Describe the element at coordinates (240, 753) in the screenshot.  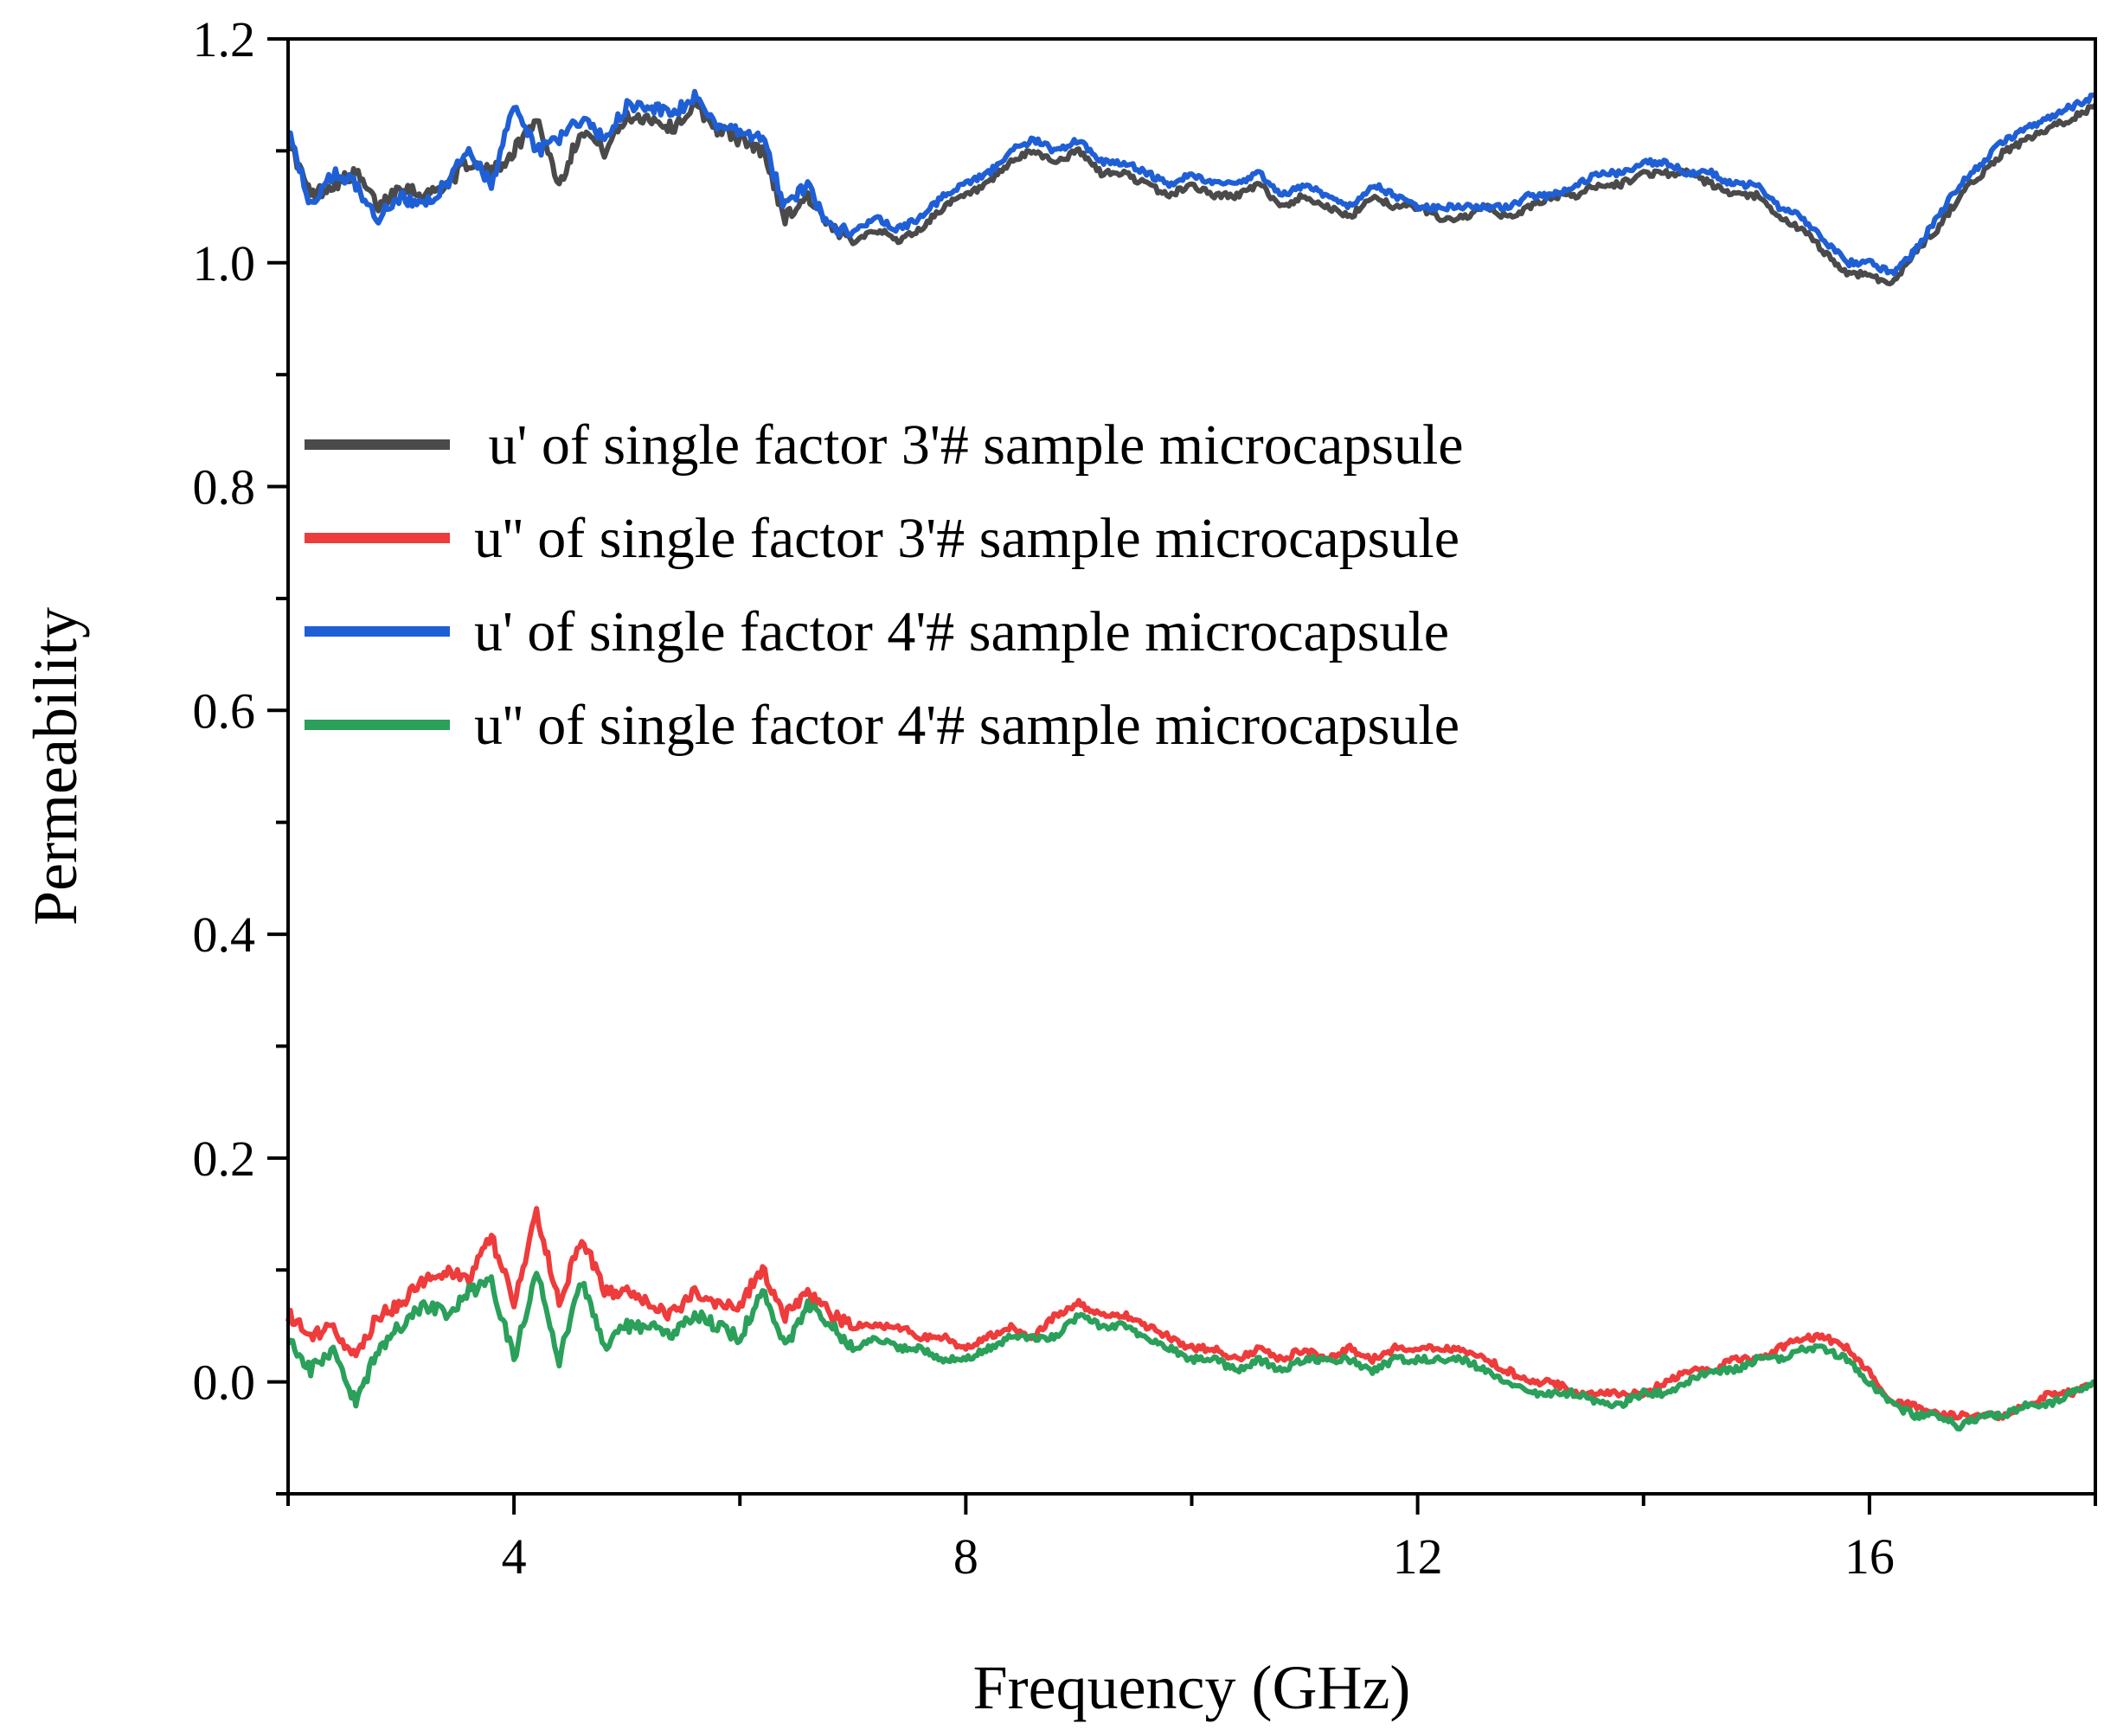
I see `y-axis: 0.0 0.2 0.4 0.6 0.8 1.0 1.2` at that location.